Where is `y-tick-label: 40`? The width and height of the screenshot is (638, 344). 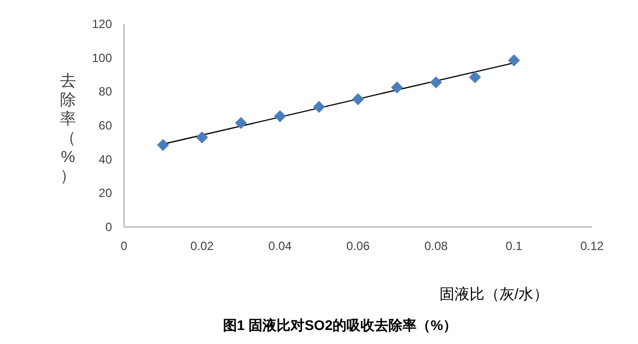
y-tick-label: 40 is located at coordinates (105, 159).